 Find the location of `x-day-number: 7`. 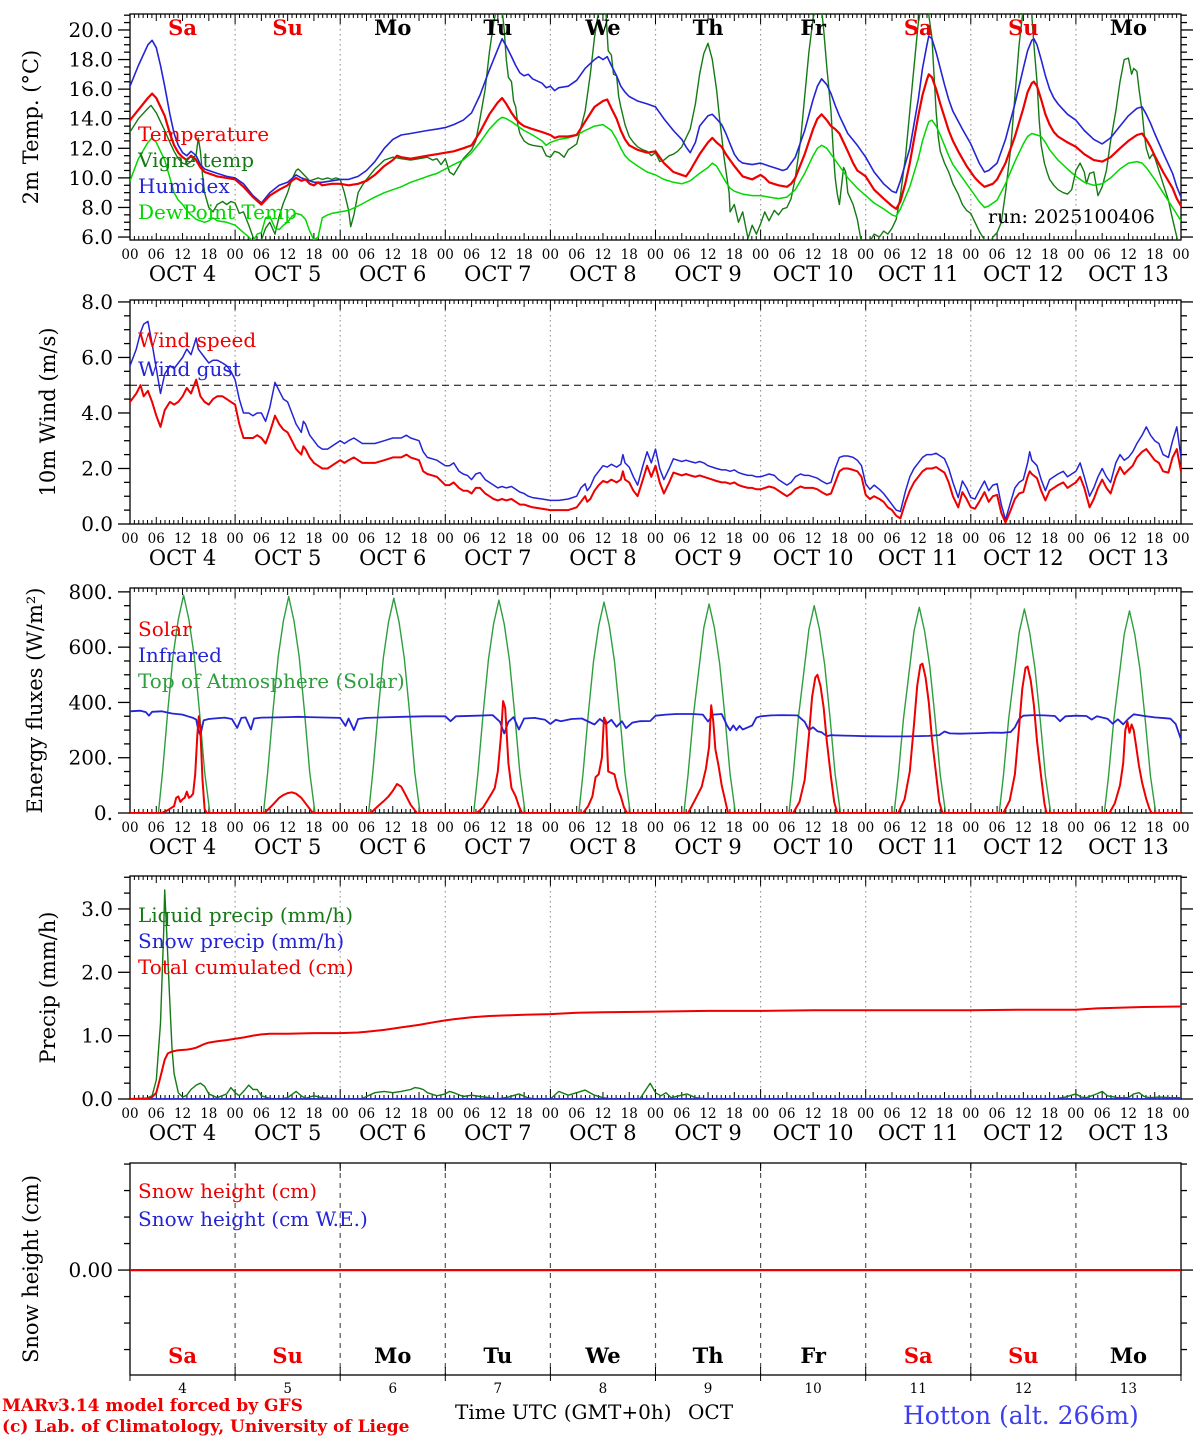

x-day-number: 7 is located at coordinates (498, 1389).